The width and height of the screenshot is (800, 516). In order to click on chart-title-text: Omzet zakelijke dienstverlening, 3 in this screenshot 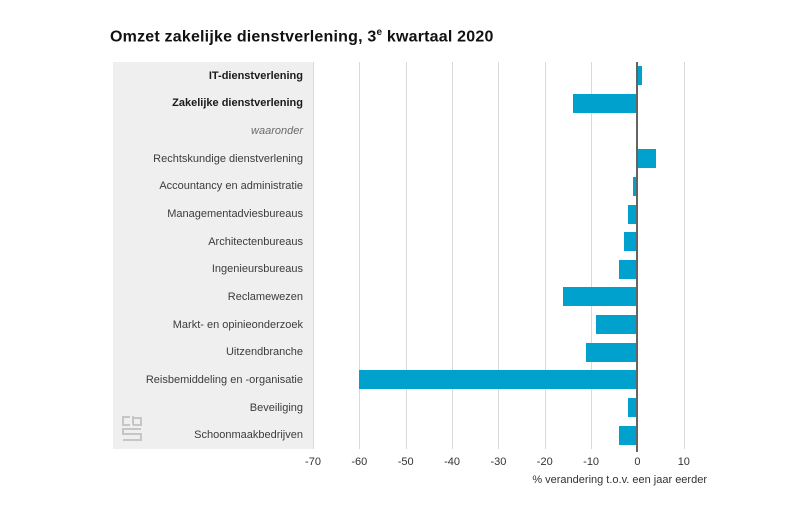, I will do `click(243, 37)`.